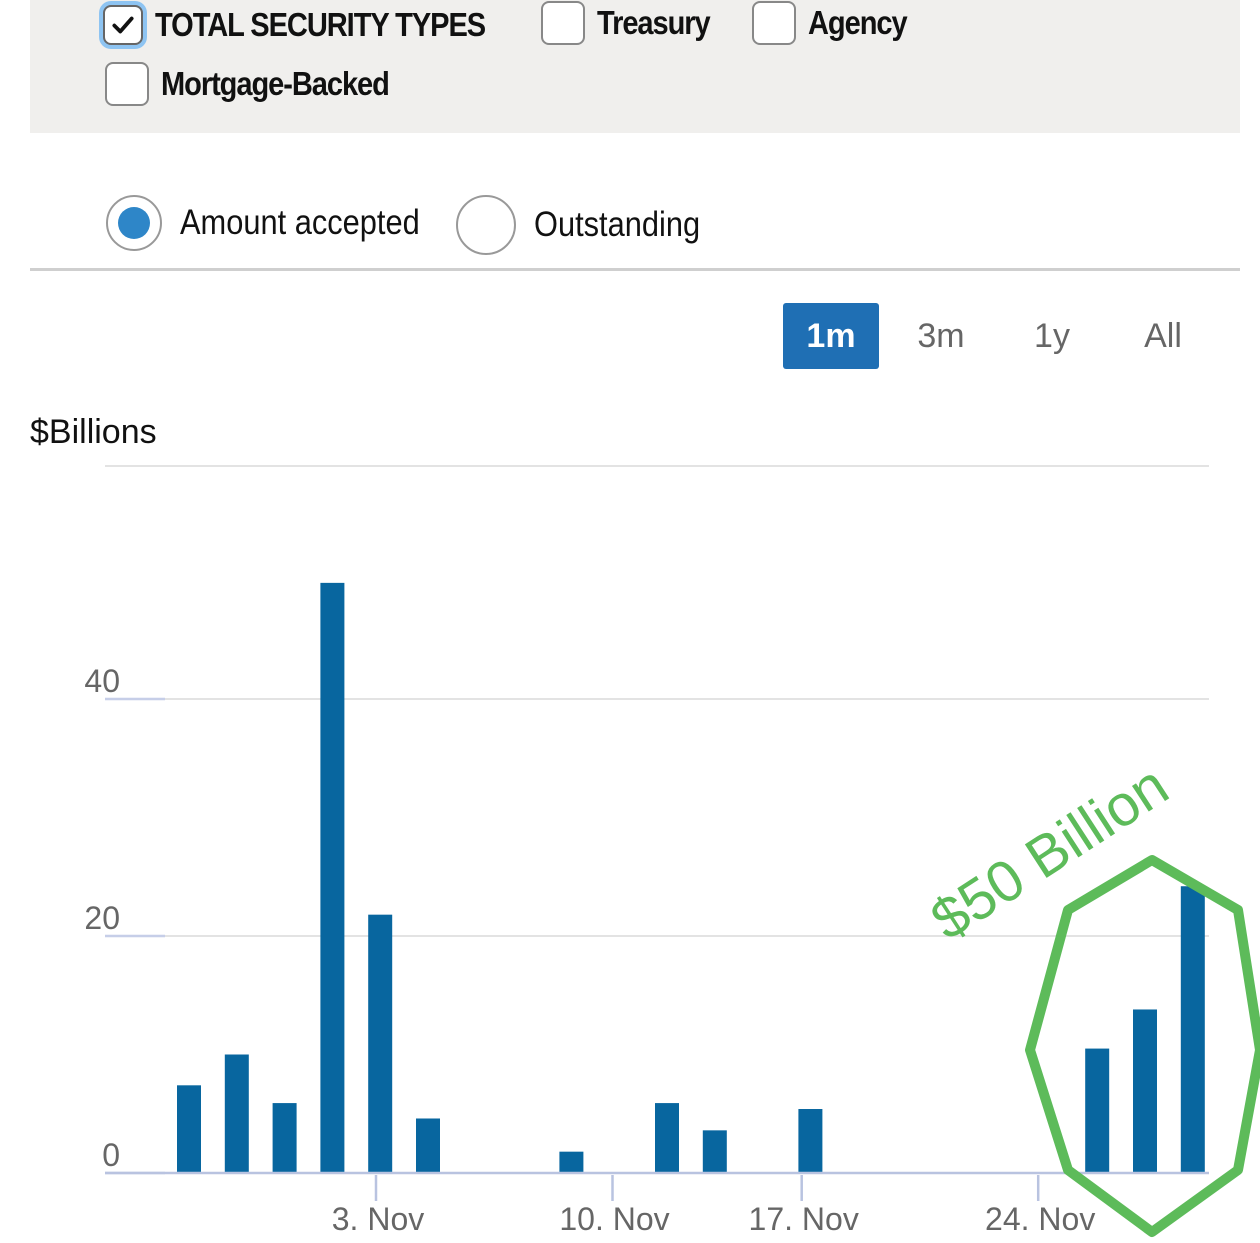 This screenshot has width=1260, height=1243. What do you see at coordinates (804, 1219) in the screenshot?
I see `x-tick-label: 17. Nov` at bounding box center [804, 1219].